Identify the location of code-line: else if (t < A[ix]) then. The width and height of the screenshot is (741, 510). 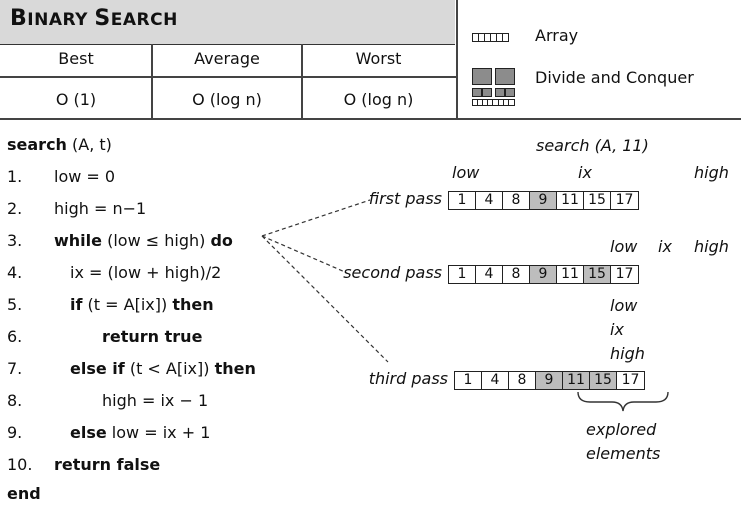
(163, 369).